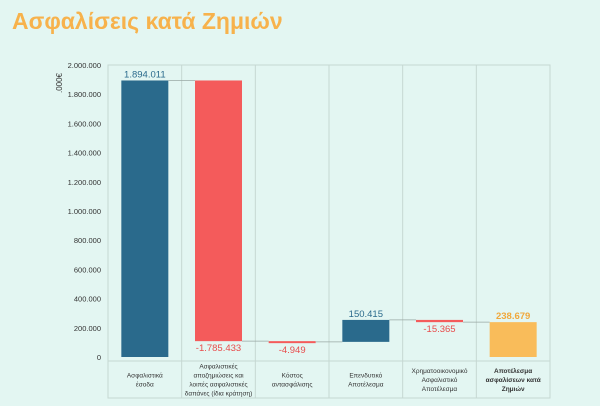 The height and width of the screenshot is (406, 600). What do you see at coordinates (84, 211) in the screenshot?
I see `y-tick-label: 1.000.000` at bounding box center [84, 211].